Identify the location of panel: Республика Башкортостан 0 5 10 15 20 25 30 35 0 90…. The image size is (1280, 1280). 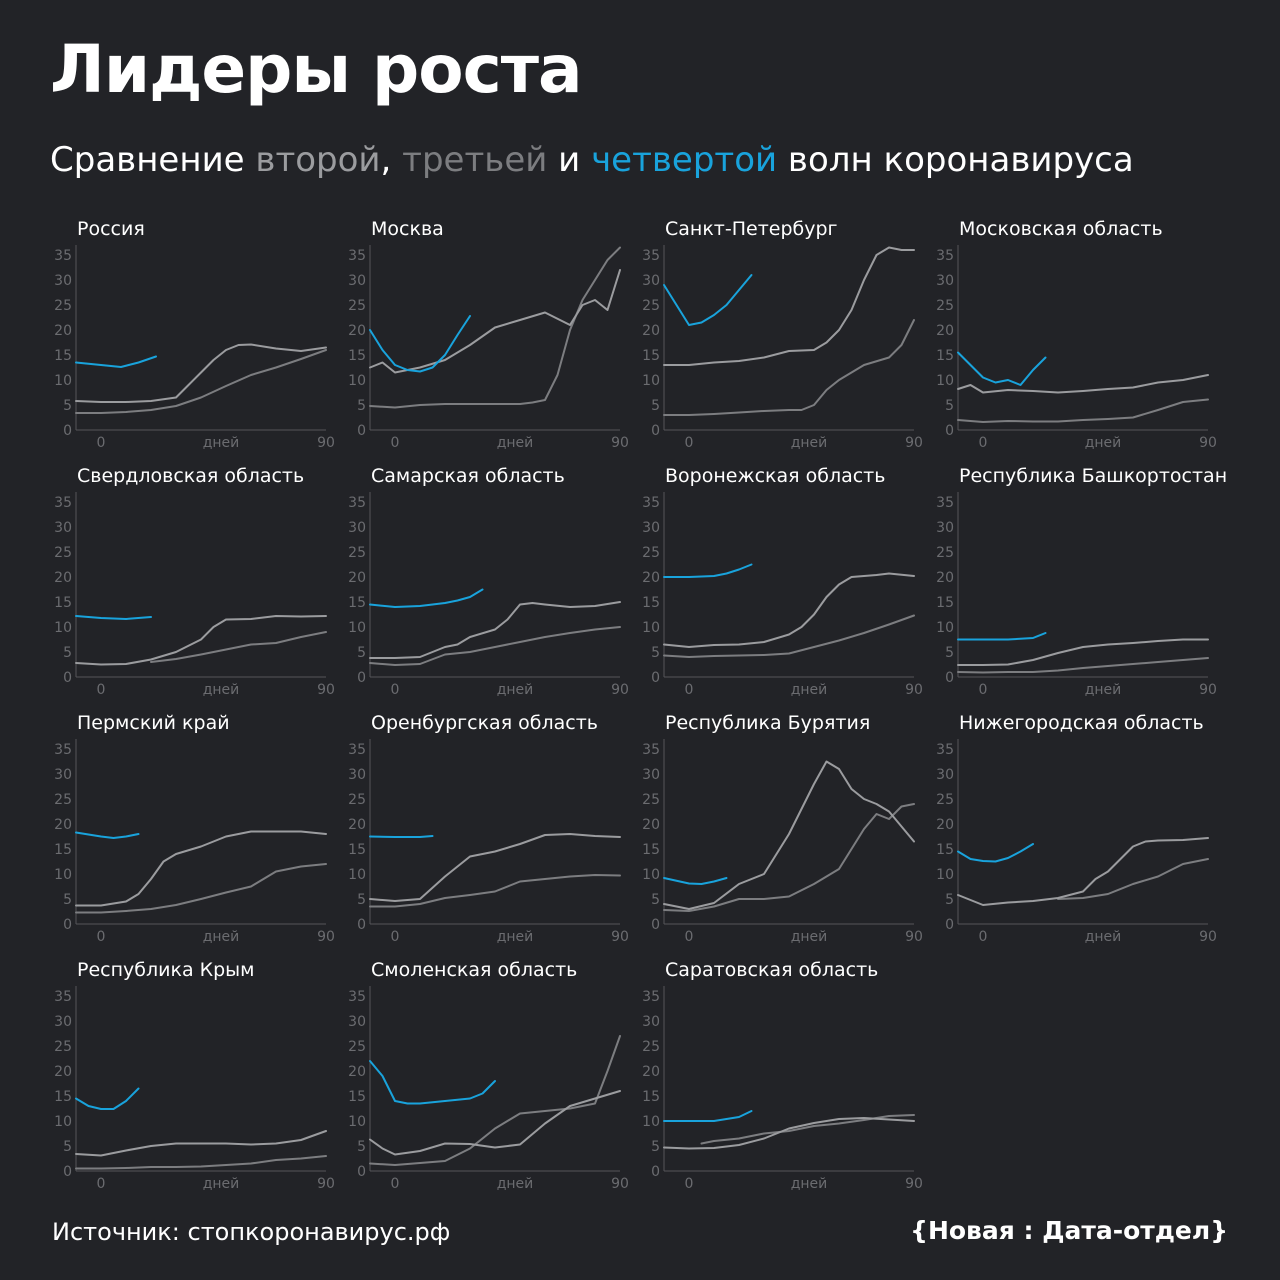
(1076, 582).